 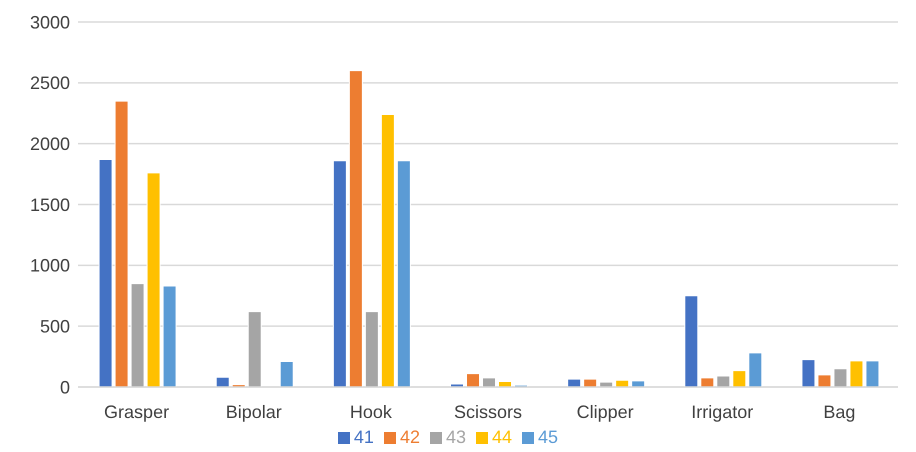 What do you see at coordinates (548, 437) in the screenshot?
I see `legend-label: 45` at bounding box center [548, 437].